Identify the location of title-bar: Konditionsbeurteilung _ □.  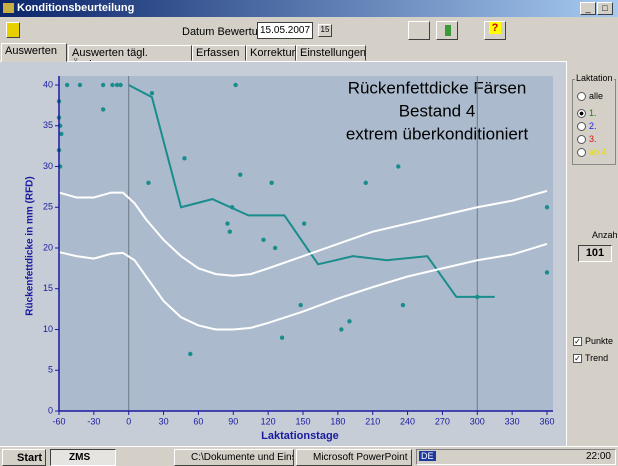
(309, 8).